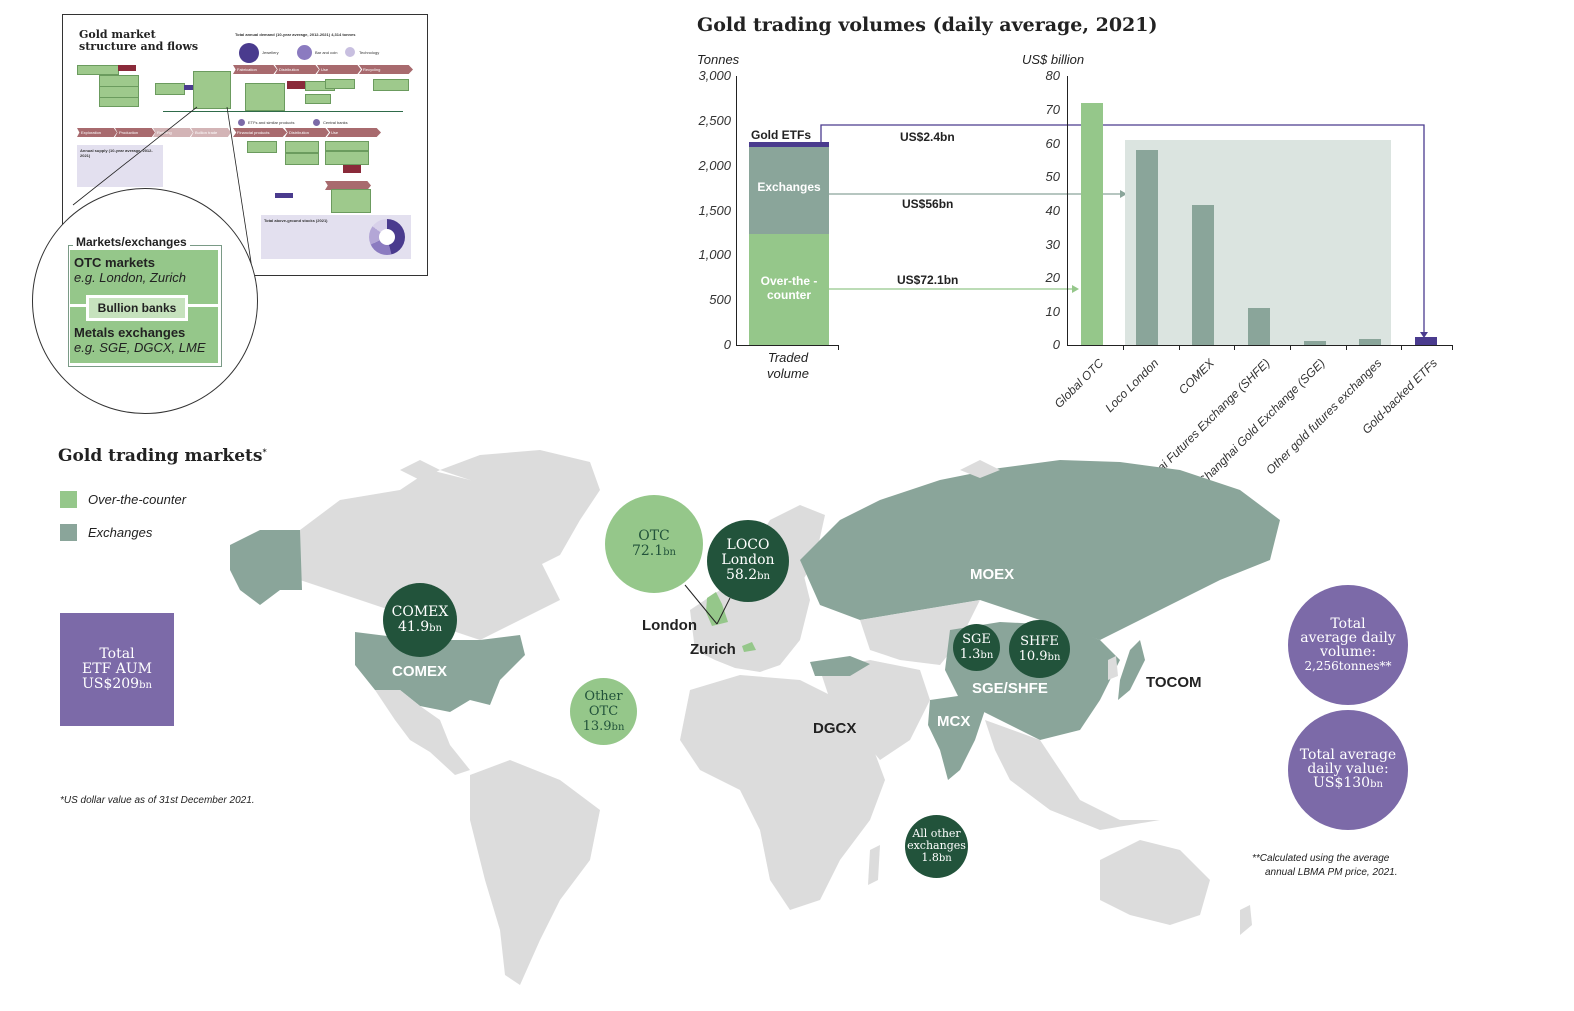 Image resolution: width=1574 pixels, height=1011 pixels. What do you see at coordinates (945, 858) in the screenshot?
I see `bubble-all-other-unit: bn` at bounding box center [945, 858].